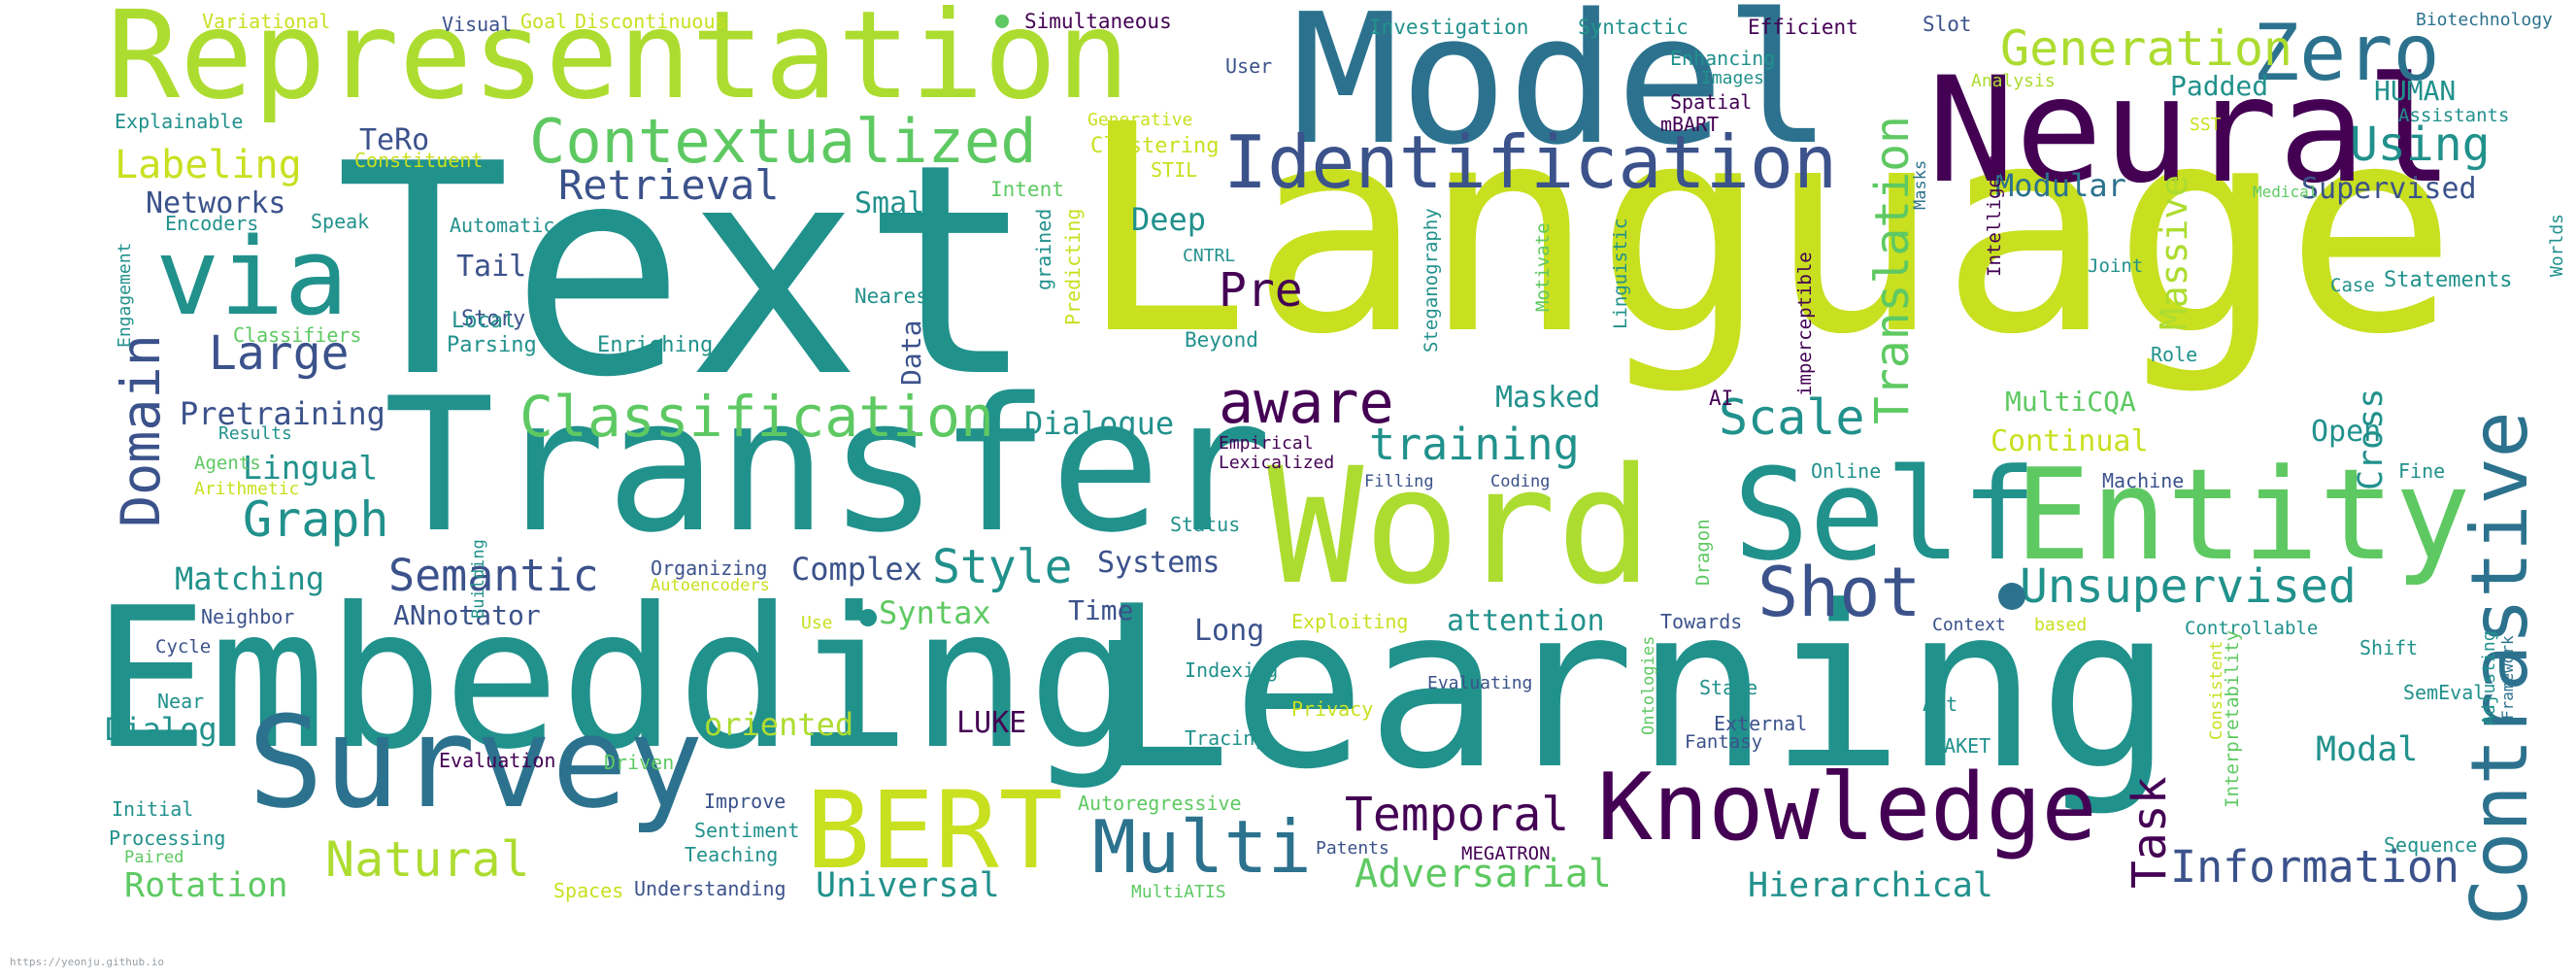 This screenshot has height=978, width=2576. I want to click on cloud-word-masked: Masked, so click(1548, 398).